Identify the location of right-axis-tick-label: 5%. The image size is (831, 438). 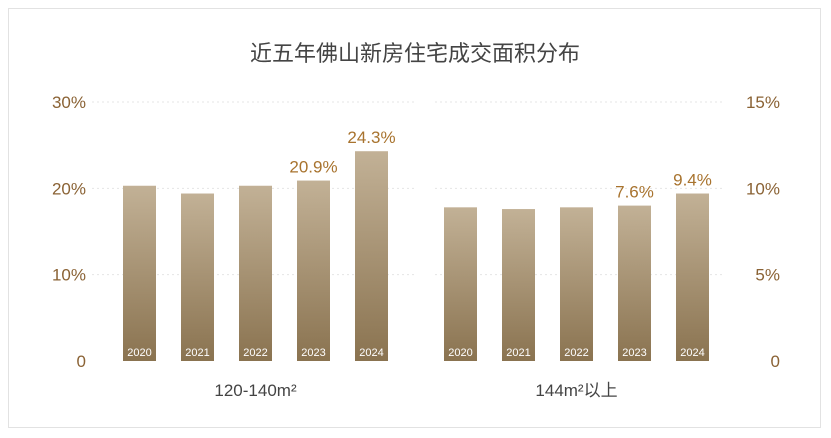
(767, 275).